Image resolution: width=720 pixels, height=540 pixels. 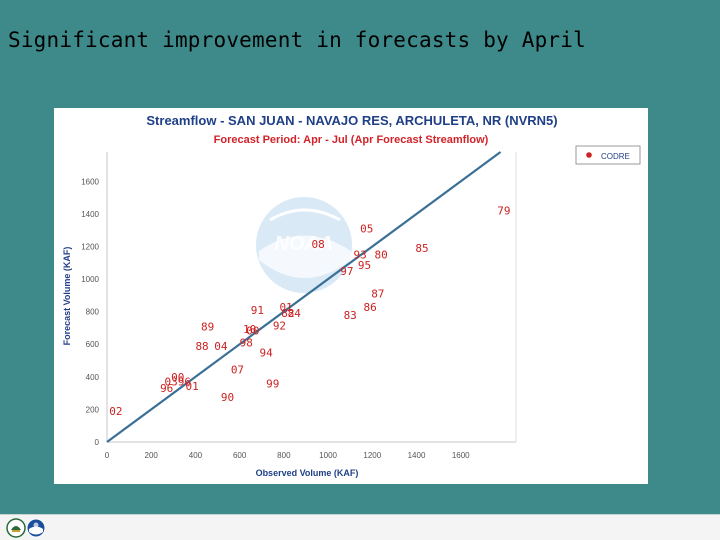 I want to click on data-point-label: 97, so click(x=346, y=271).